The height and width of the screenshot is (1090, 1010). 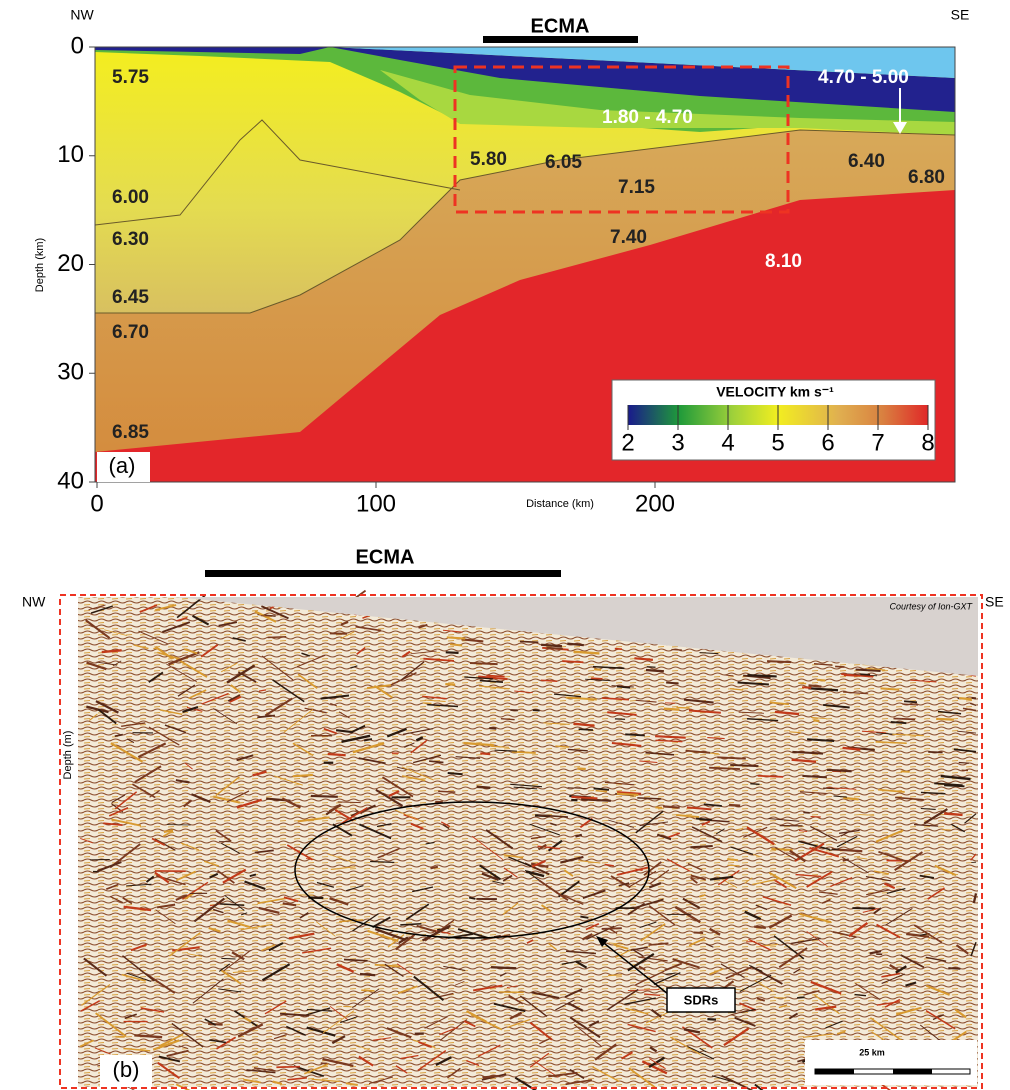 What do you see at coordinates (777, 442) in the screenshot?
I see `colorbar-tick-label: 5` at bounding box center [777, 442].